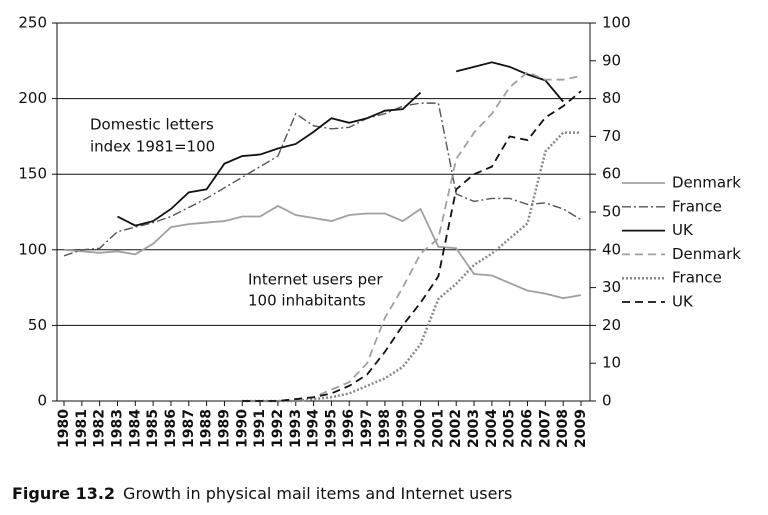 This screenshot has height=515, width=768. Describe the element at coordinates (315, 280) in the screenshot. I see `annotation: Internet users per` at that location.